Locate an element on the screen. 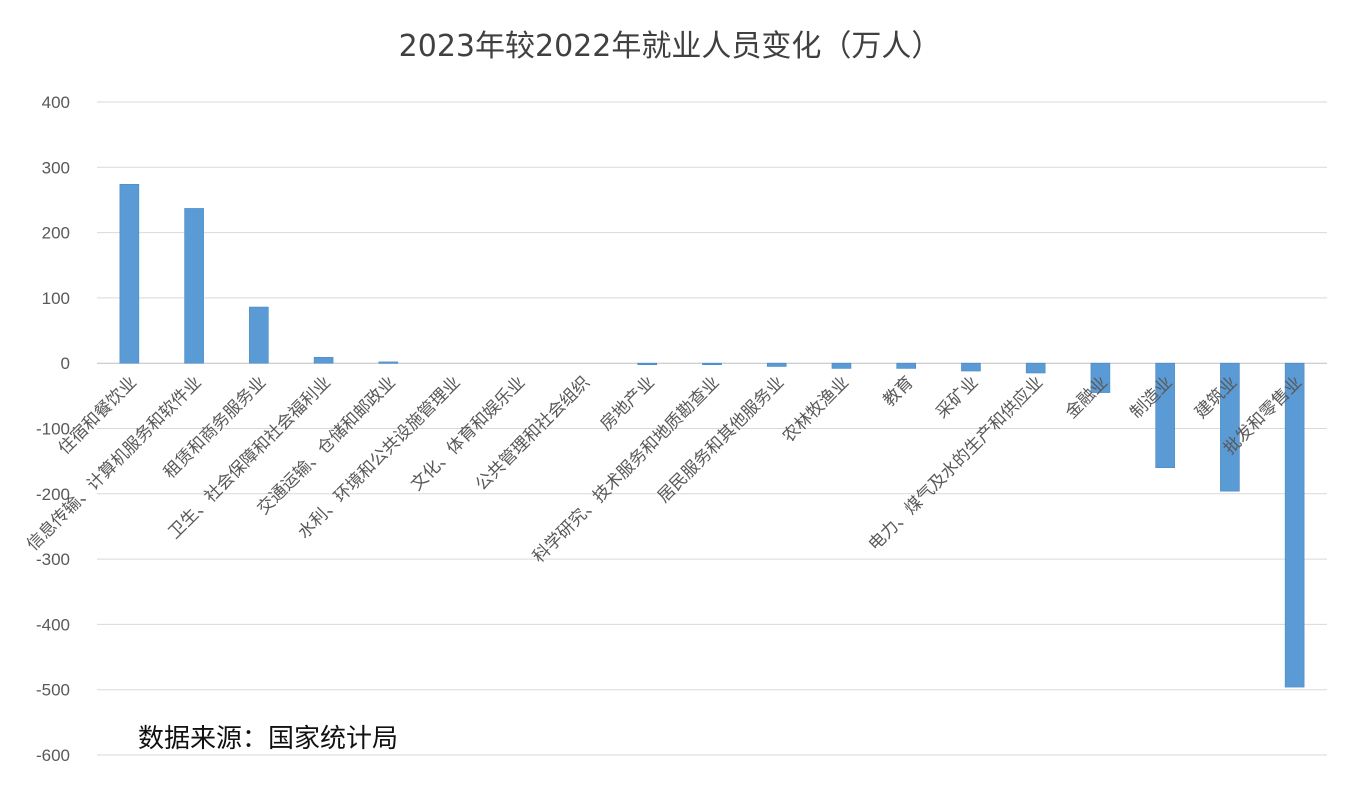  category-label: 金融业 is located at coordinates (1087, 398).